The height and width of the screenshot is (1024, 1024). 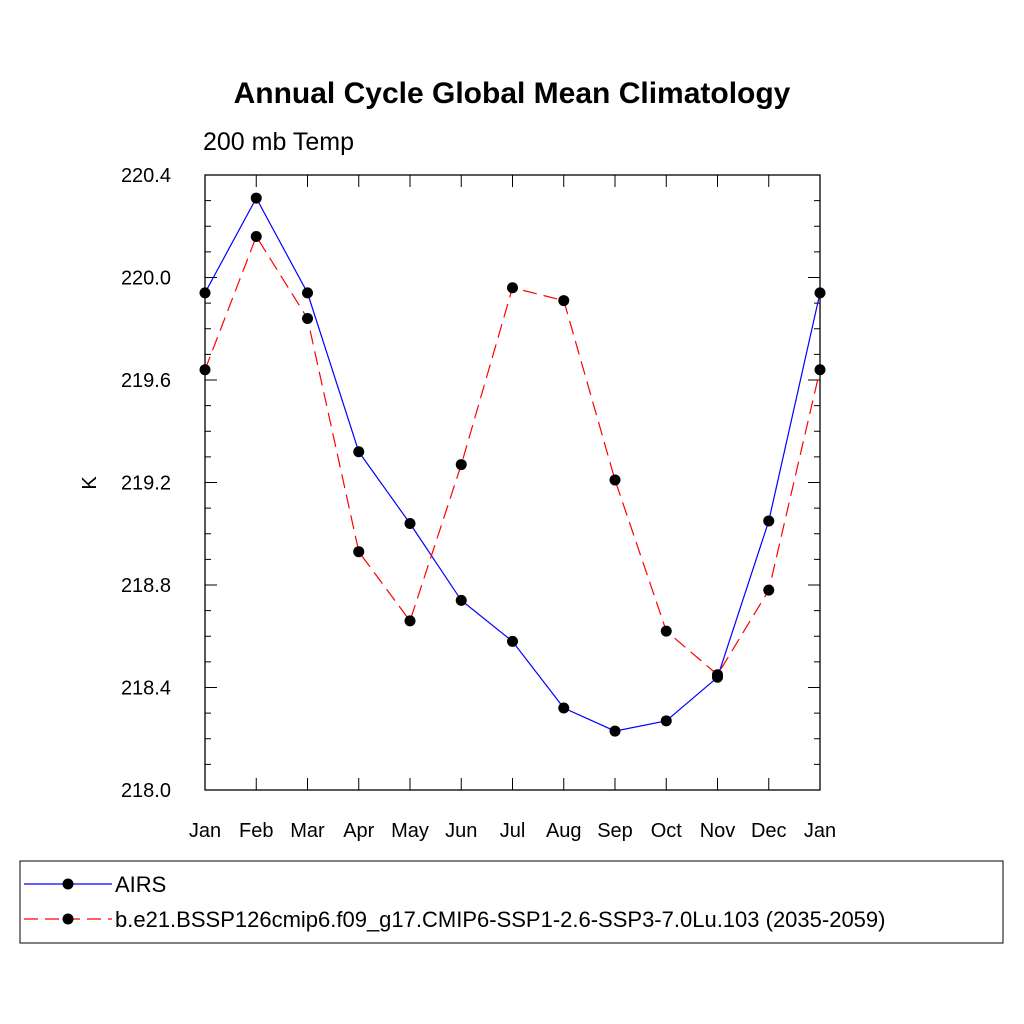 I want to click on y-tick-label: 218.4, so click(x=146, y=689).